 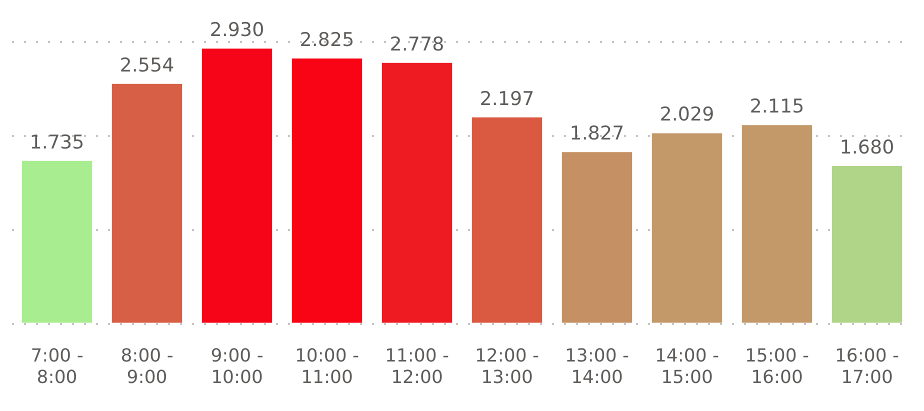 What do you see at coordinates (237, 366) in the screenshot?
I see `x-tick-label: 9:00 - 10:00` at bounding box center [237, 366].